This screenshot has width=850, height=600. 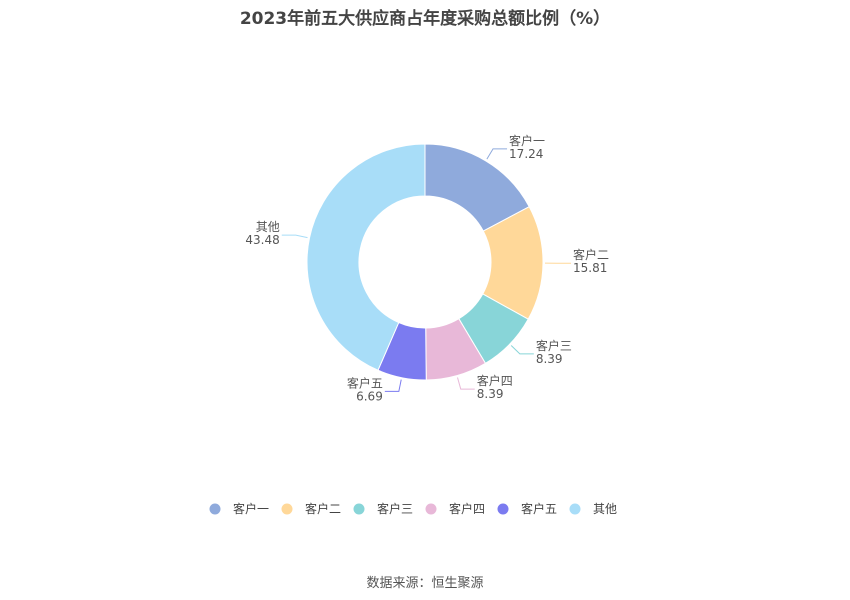 I want to click on slice-label-value-2: 8.39, so click(x=549, y=359).